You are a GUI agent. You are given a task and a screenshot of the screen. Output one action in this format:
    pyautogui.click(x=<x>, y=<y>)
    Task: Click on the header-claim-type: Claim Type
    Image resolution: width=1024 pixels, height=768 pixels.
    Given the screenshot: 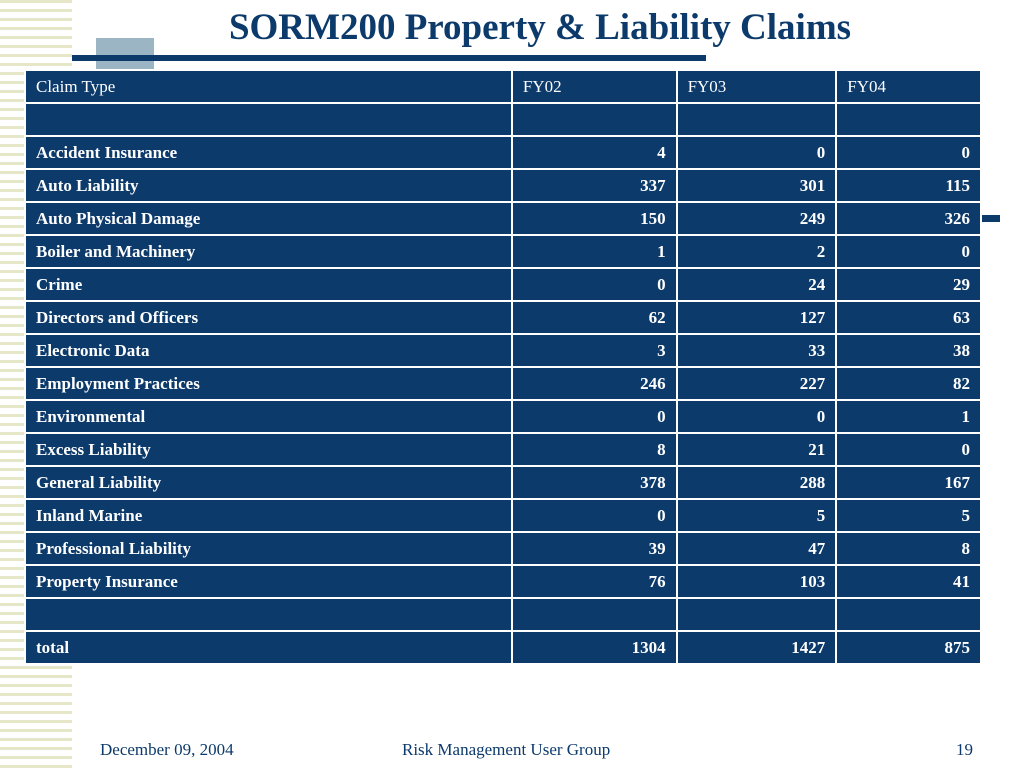 What is the action you would take?
    pyautogui.click(x=268, y=86)
    